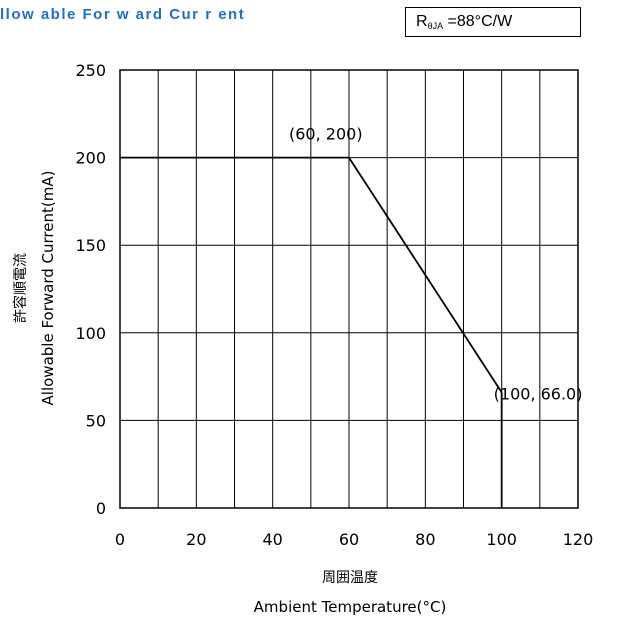  I want to click on x-axis-label-jp: 周囲温度, so click(350, 578).